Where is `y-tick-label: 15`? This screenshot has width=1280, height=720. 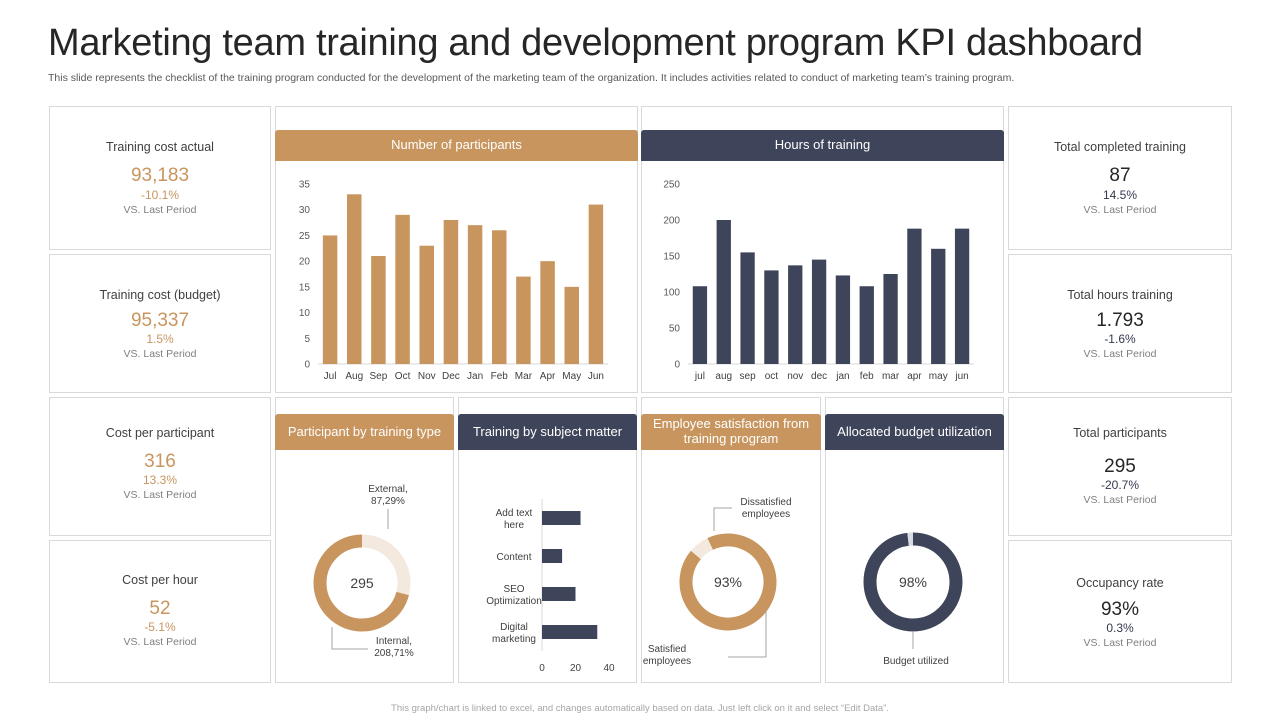
y-tick-label: 15 is located at coordinates (305, 287).